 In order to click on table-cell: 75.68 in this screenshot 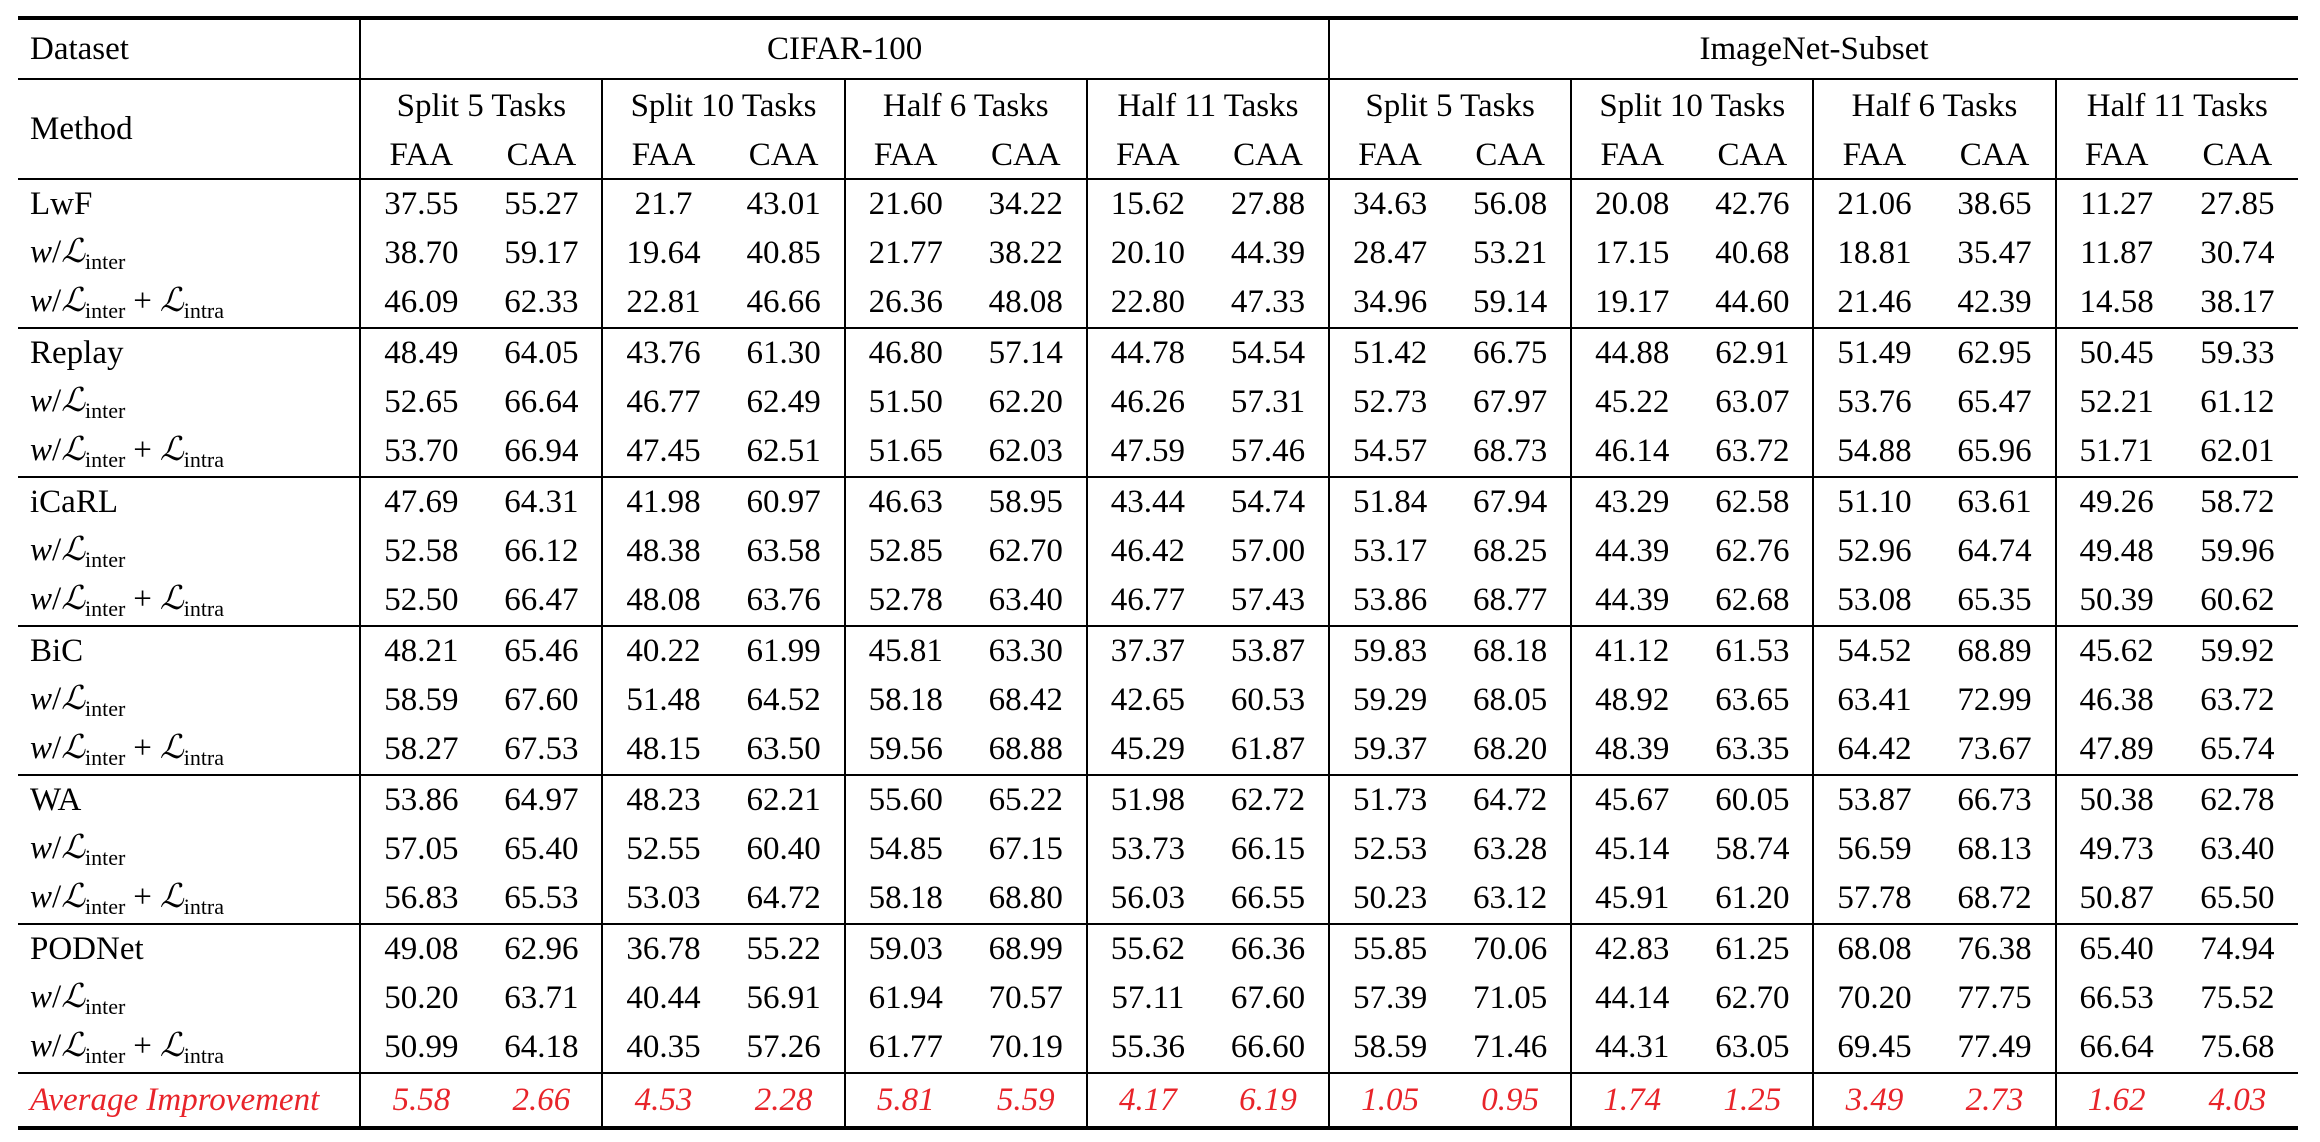, I will do `click(2237, 1047)`.